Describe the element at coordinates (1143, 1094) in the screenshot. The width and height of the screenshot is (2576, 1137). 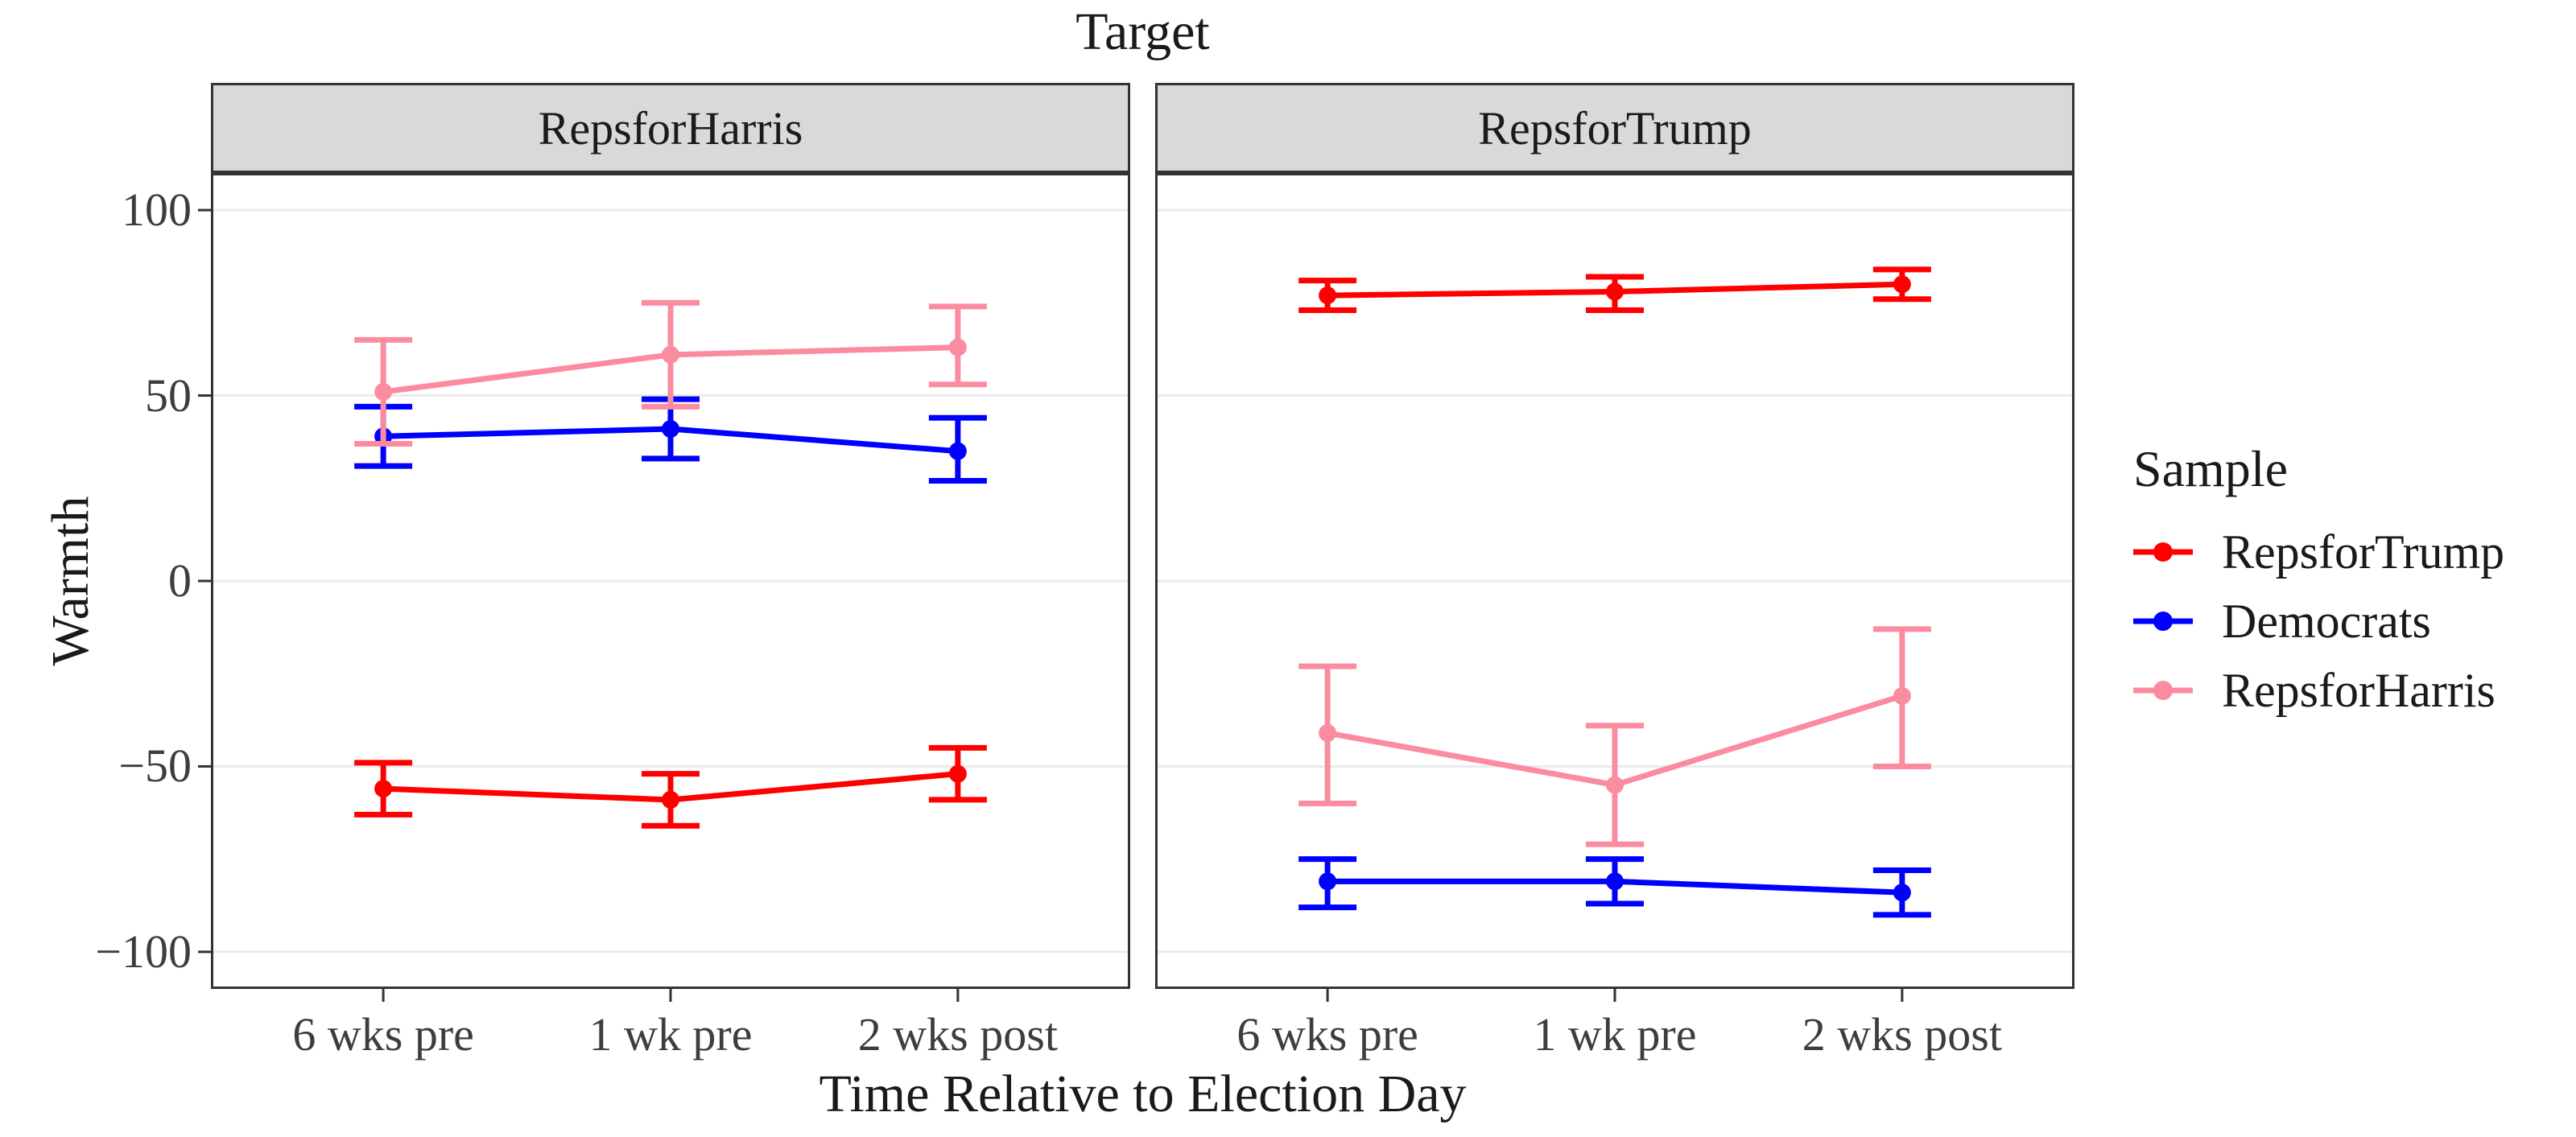
I see `x-axis-title: Time Relative to Election Day` at that location.